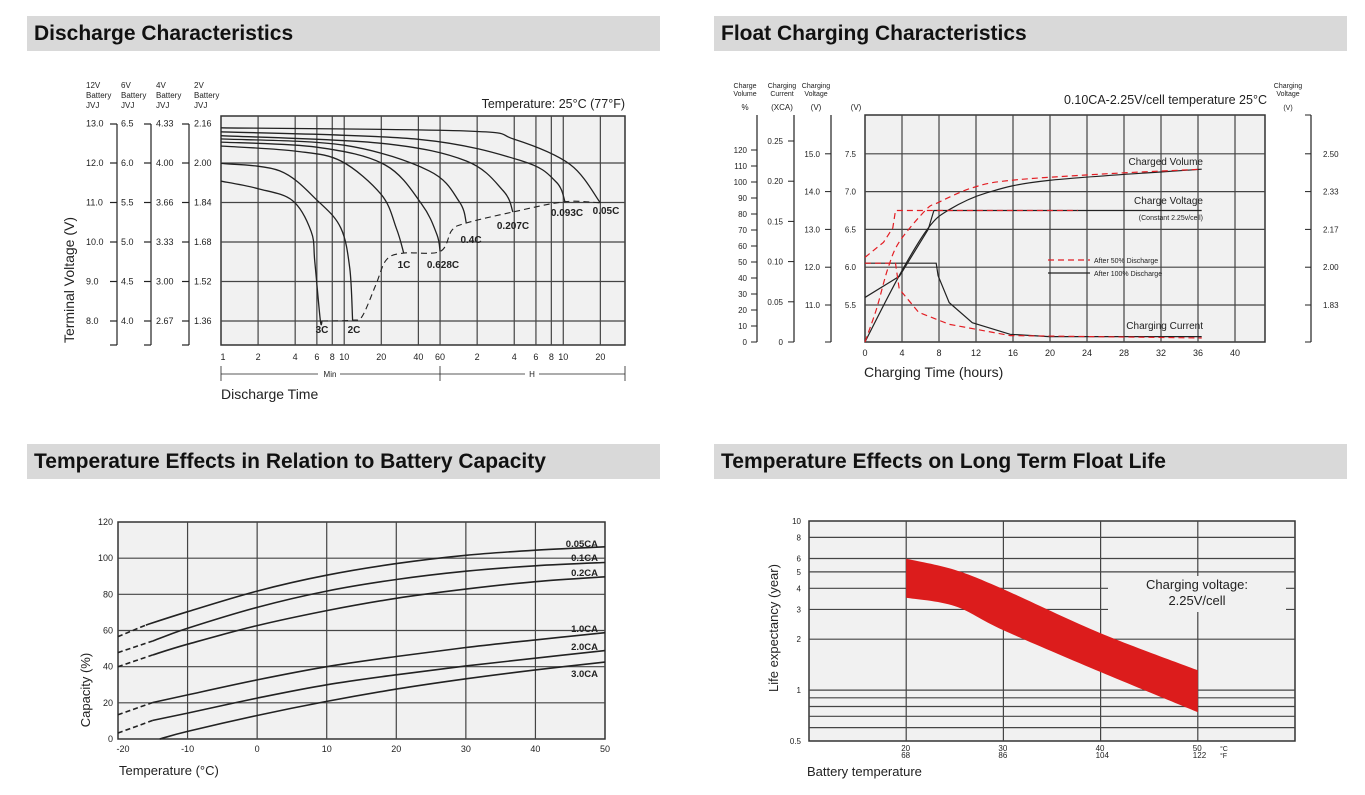 This screenshot has height=795, width=1365. What do you see at coordinates (127, 321) in the screenshot?
I see `y-tick-label: 4.0` at bounding box center [127, 321].